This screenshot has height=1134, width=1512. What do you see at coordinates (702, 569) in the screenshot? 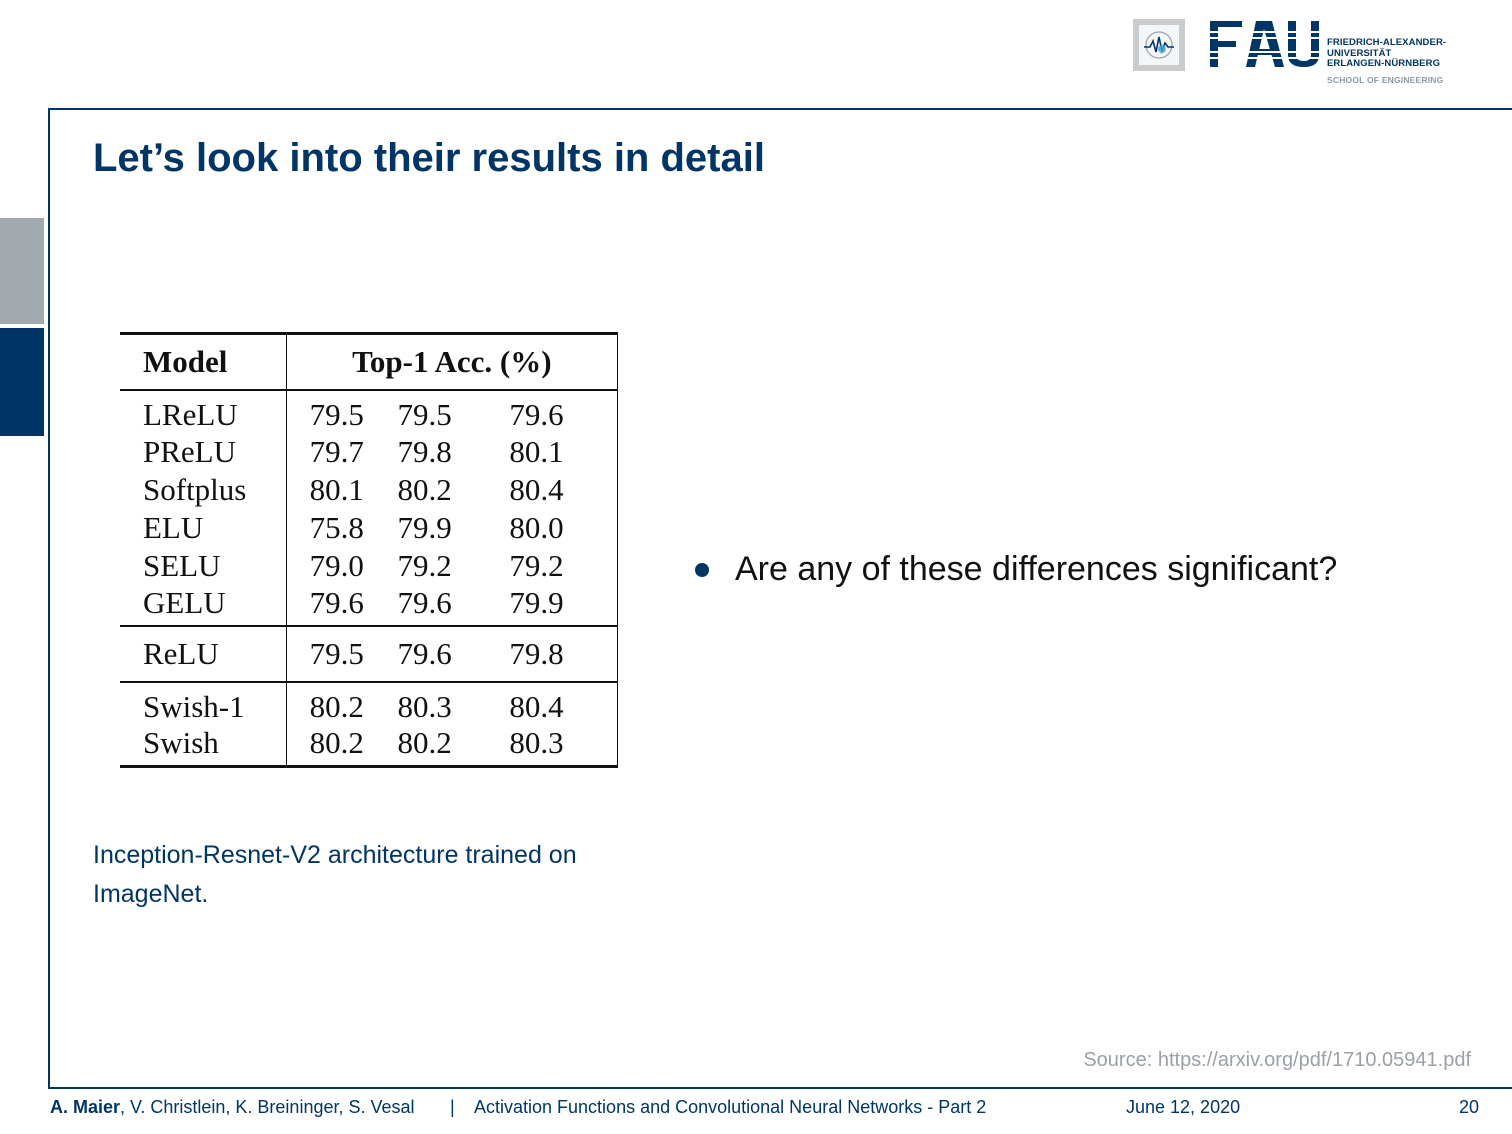
I see `bullet-dot-icon` at bounding box center [702, 569].